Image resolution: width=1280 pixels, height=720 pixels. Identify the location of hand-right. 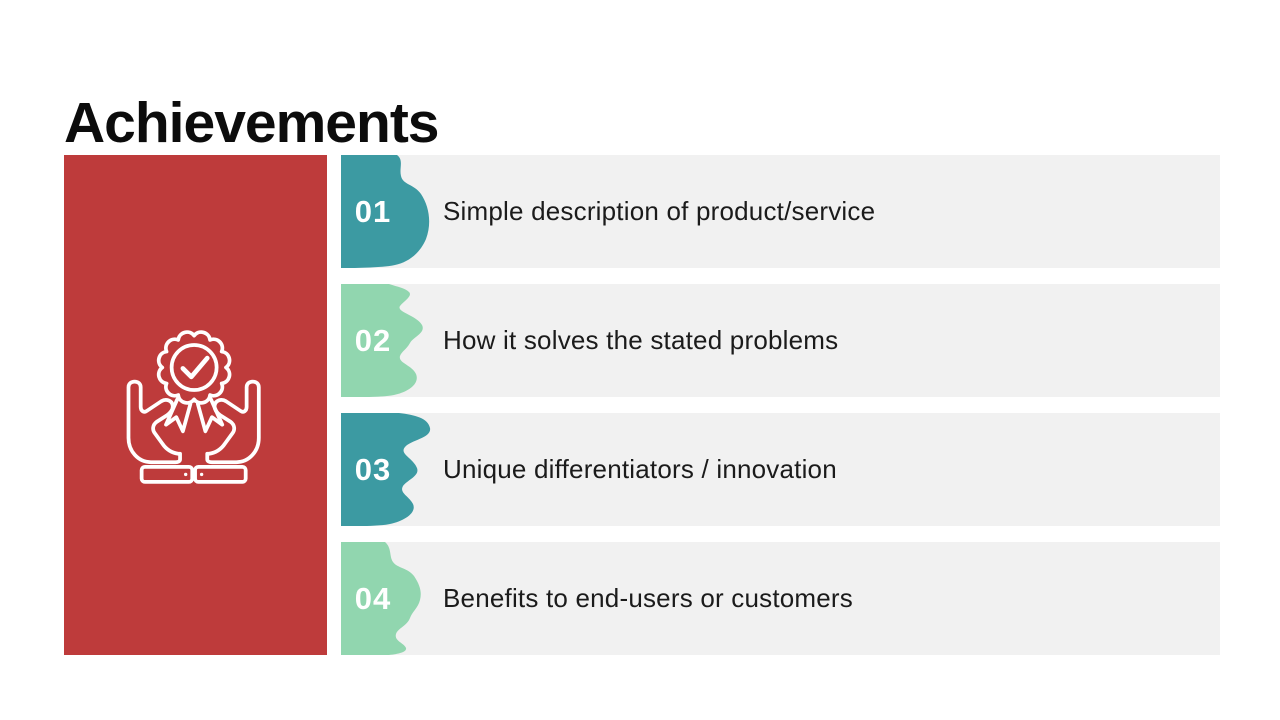
(226, 431).